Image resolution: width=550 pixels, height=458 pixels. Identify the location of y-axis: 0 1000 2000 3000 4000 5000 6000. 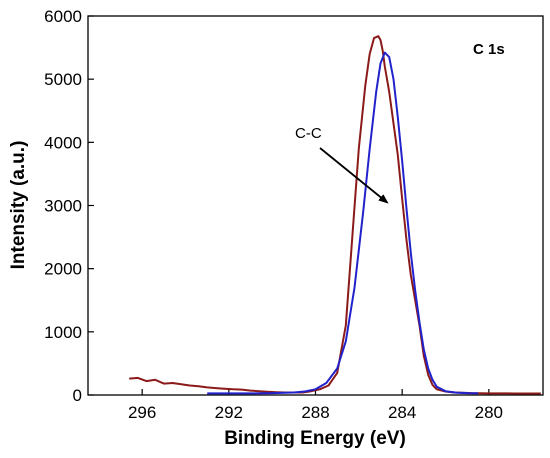
(69, 206).